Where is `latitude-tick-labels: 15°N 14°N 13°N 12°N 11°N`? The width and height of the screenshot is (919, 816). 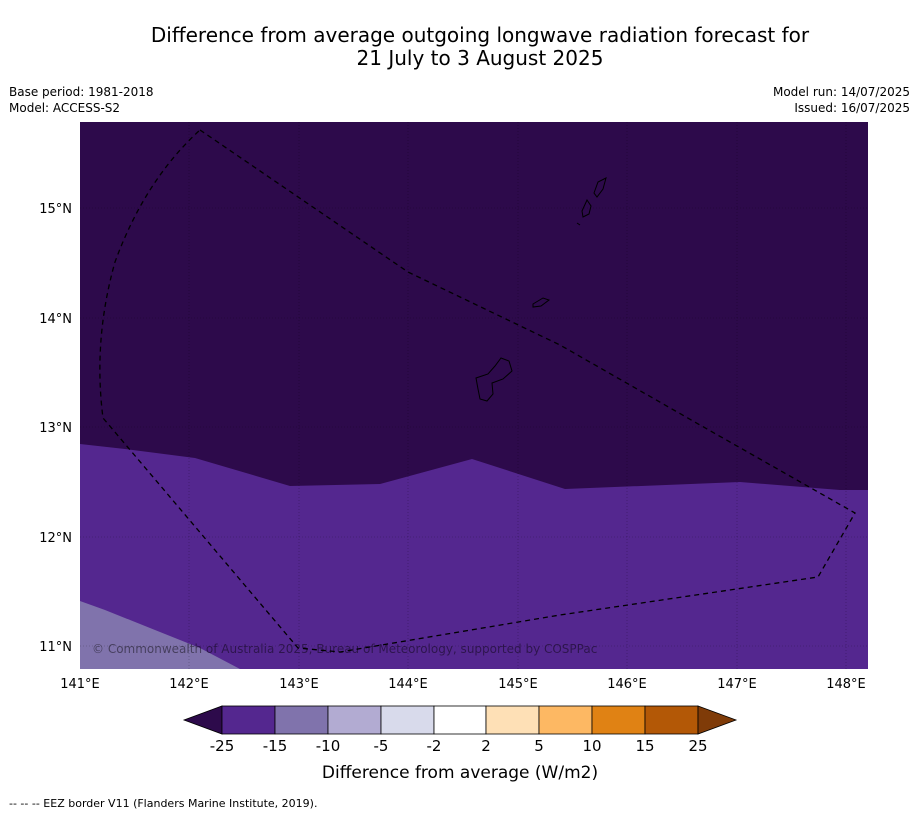 latitude-tick-labels: 15°N 14°N 13°N 12°N 11°N is located at coordinates (55, 428).